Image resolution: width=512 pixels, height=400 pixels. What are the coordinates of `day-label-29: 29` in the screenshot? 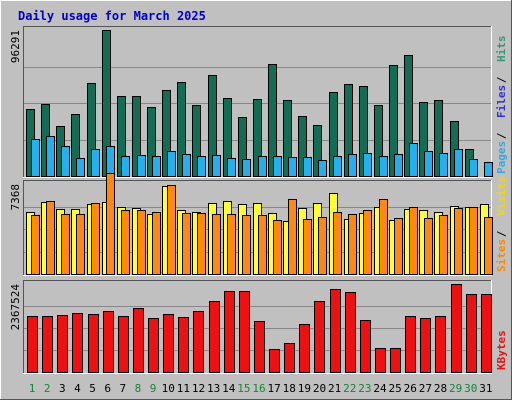 It's located at (455, 388).